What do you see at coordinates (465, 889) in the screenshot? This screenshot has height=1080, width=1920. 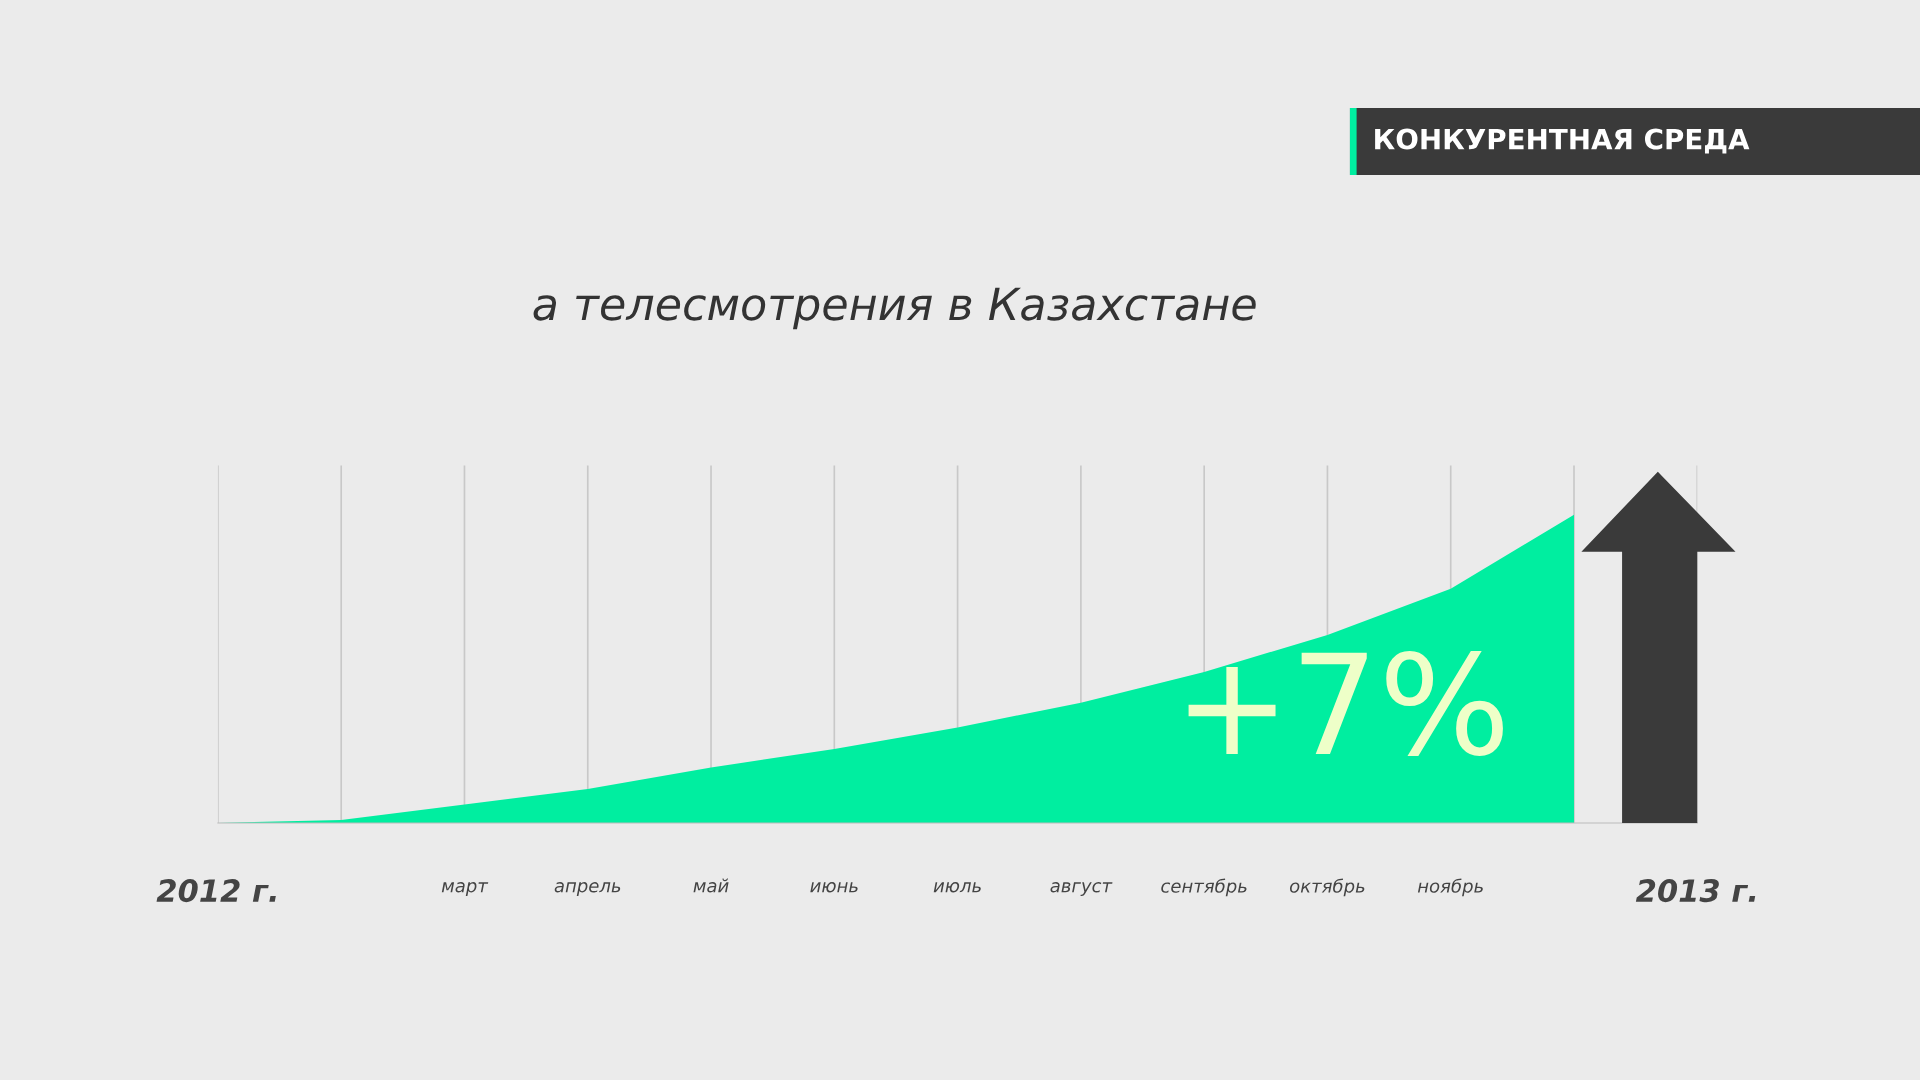 I see `x-tick-label: март` at bounding box center [465, 889].